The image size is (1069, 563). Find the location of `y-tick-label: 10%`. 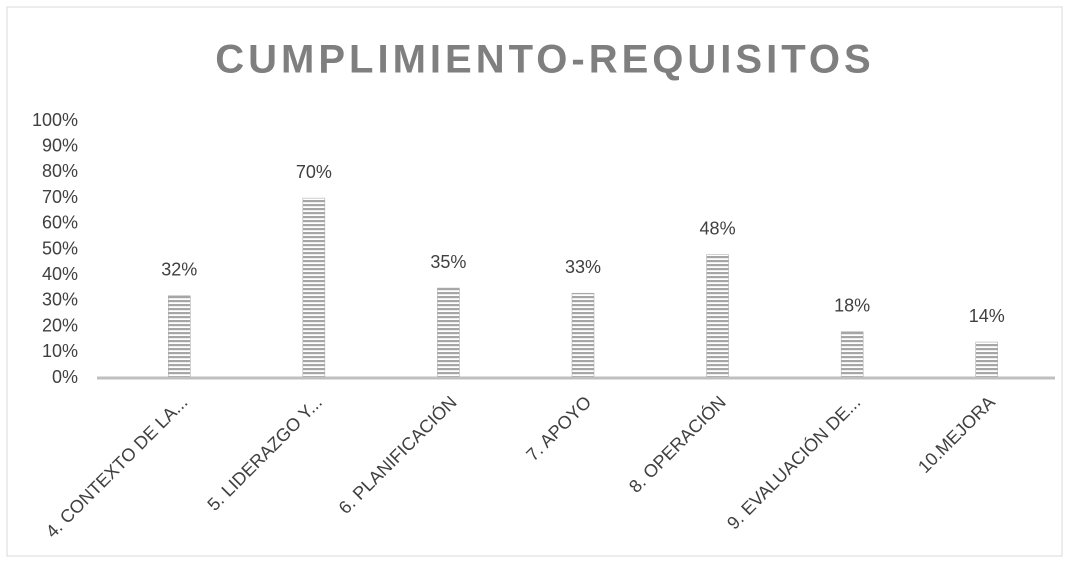

y-tick-label: 10% is located at coordinates (60, 351).